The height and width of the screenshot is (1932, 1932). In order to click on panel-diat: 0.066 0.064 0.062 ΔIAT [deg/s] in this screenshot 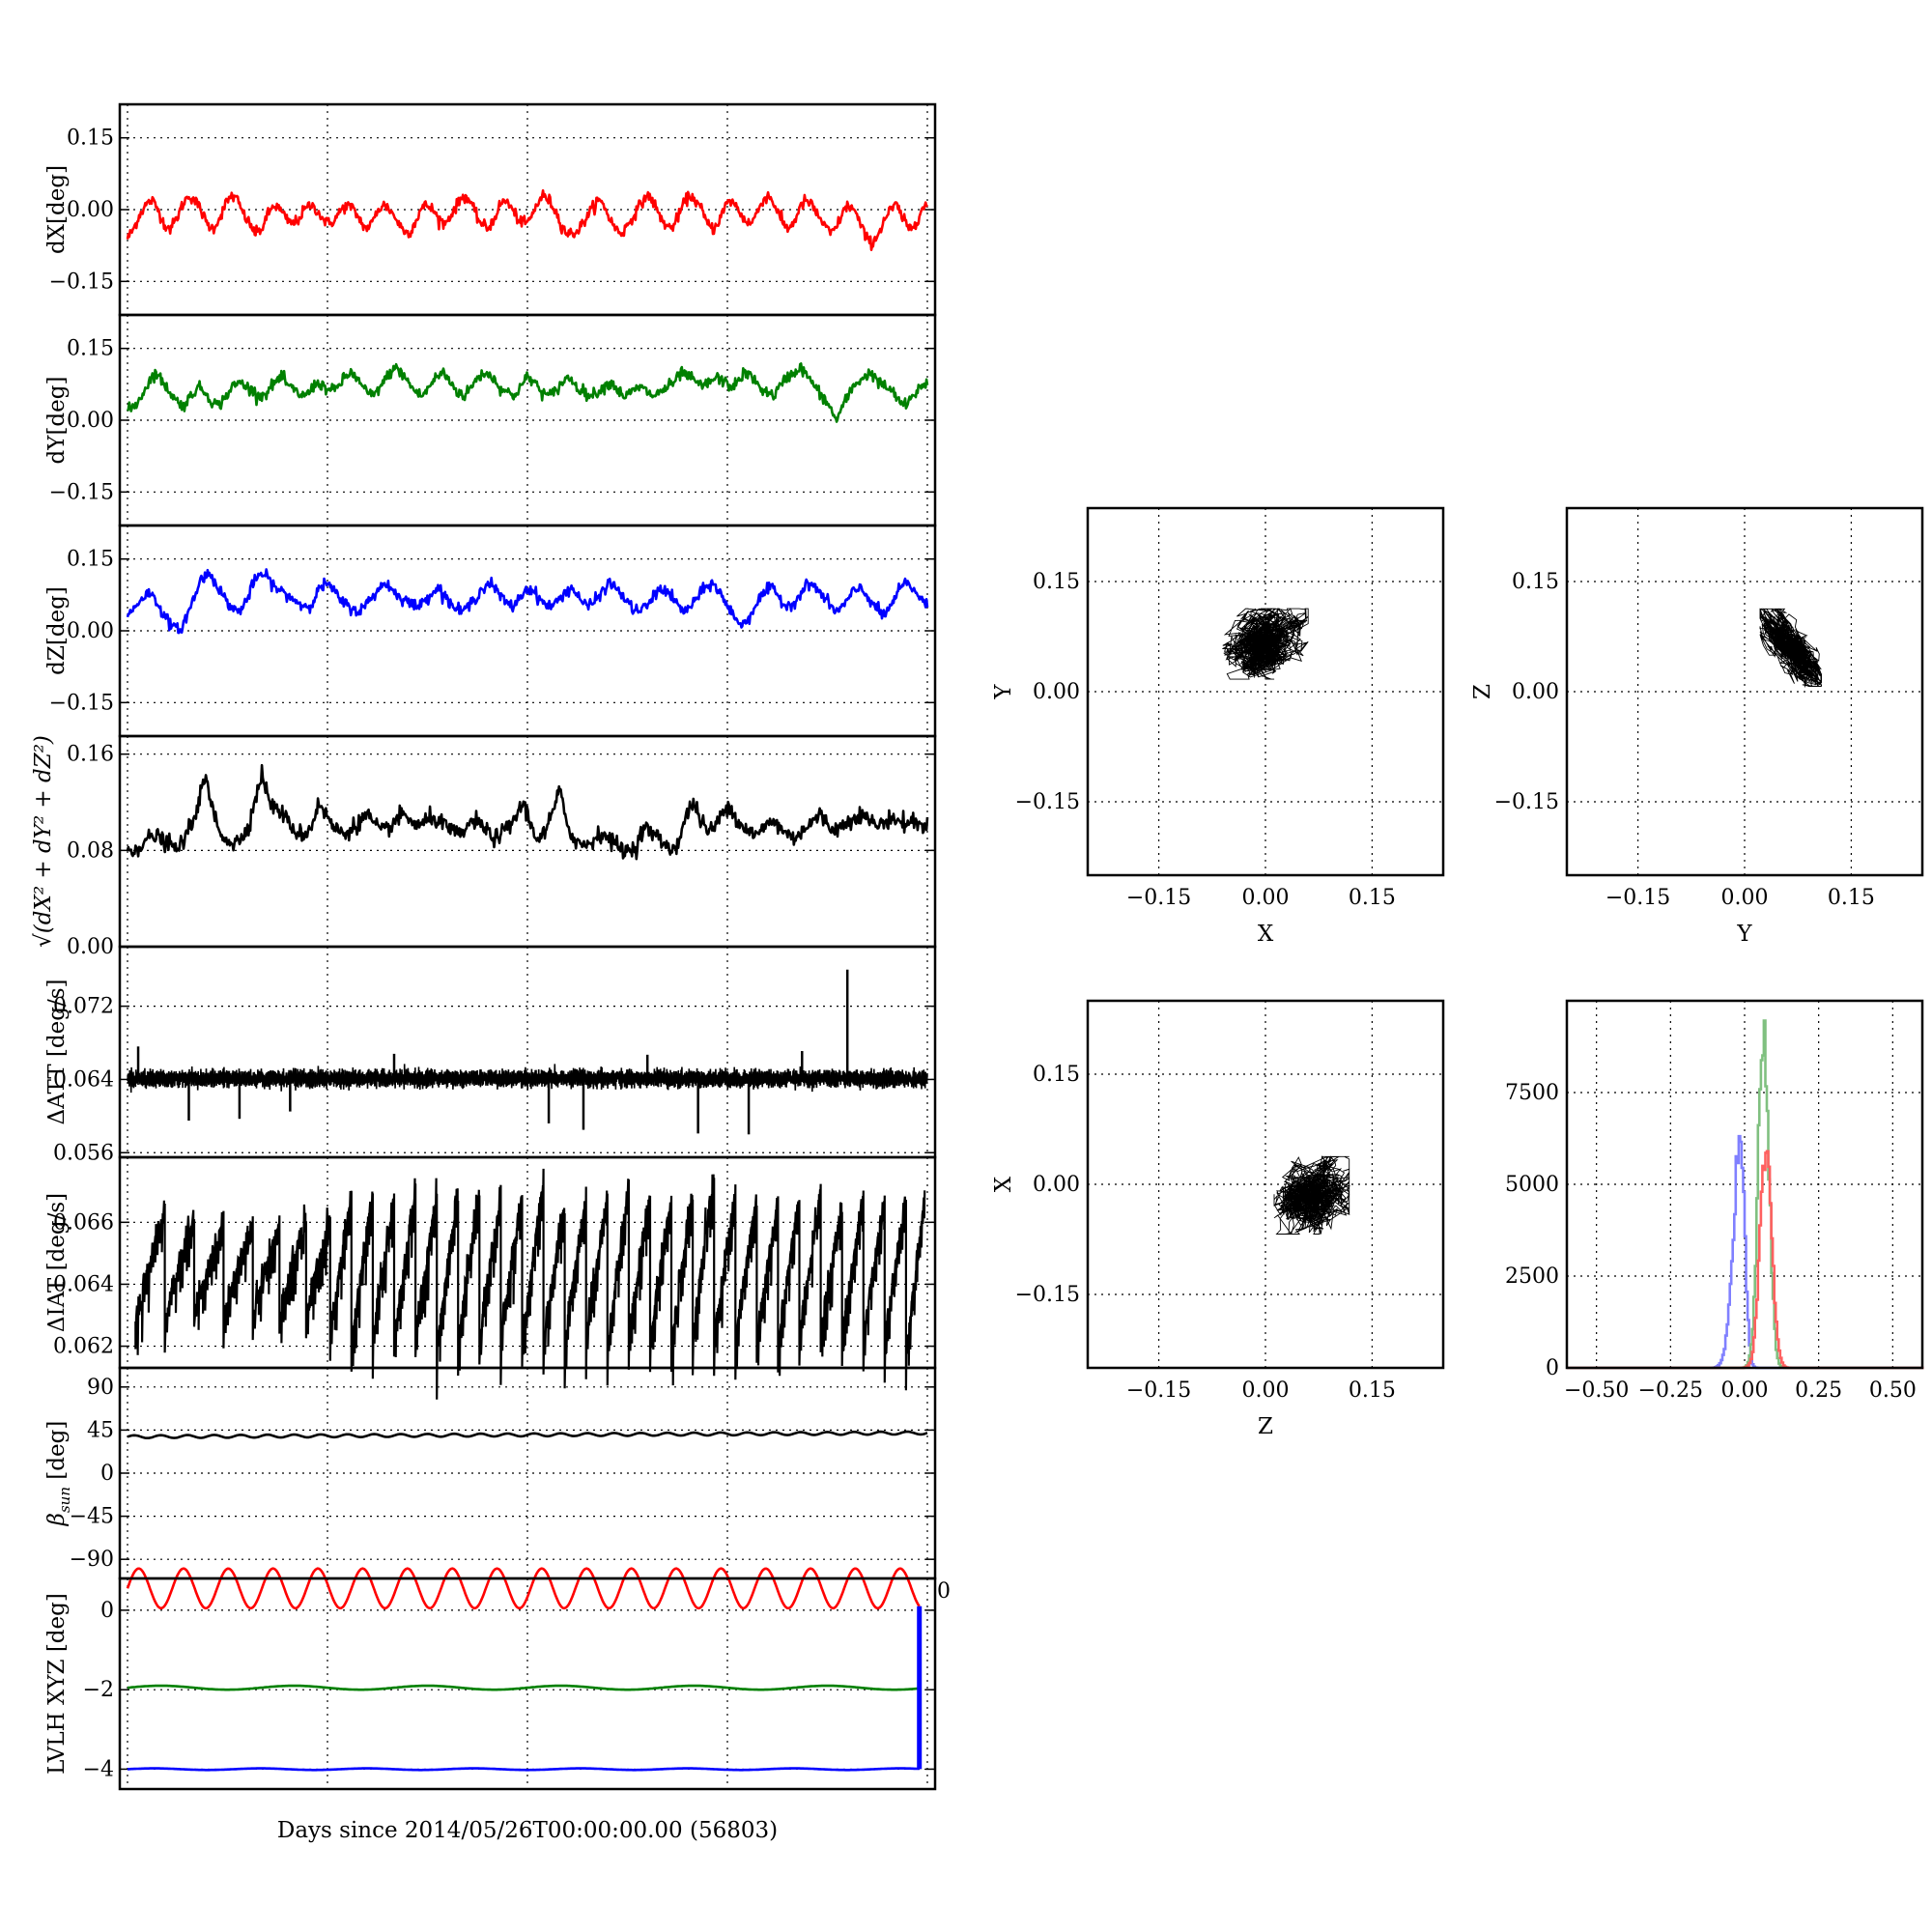, I will do `click(490, 1277)`.